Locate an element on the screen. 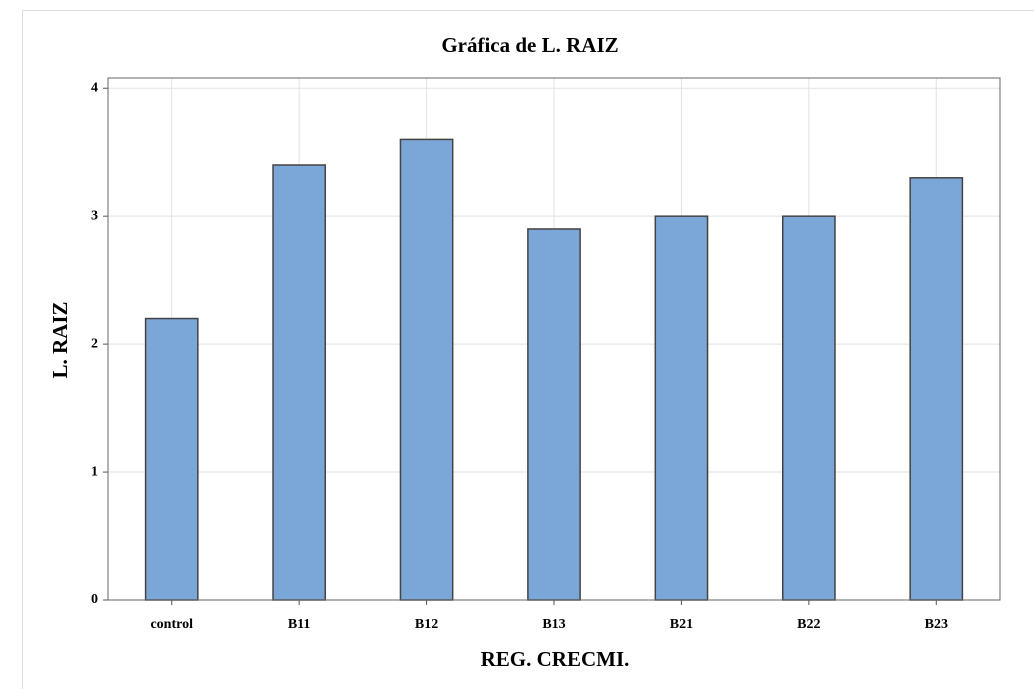 The height and width of the screenshot is (689, 1034). y-axis-label: L. RAIZ is located at coordinates (60, 339).